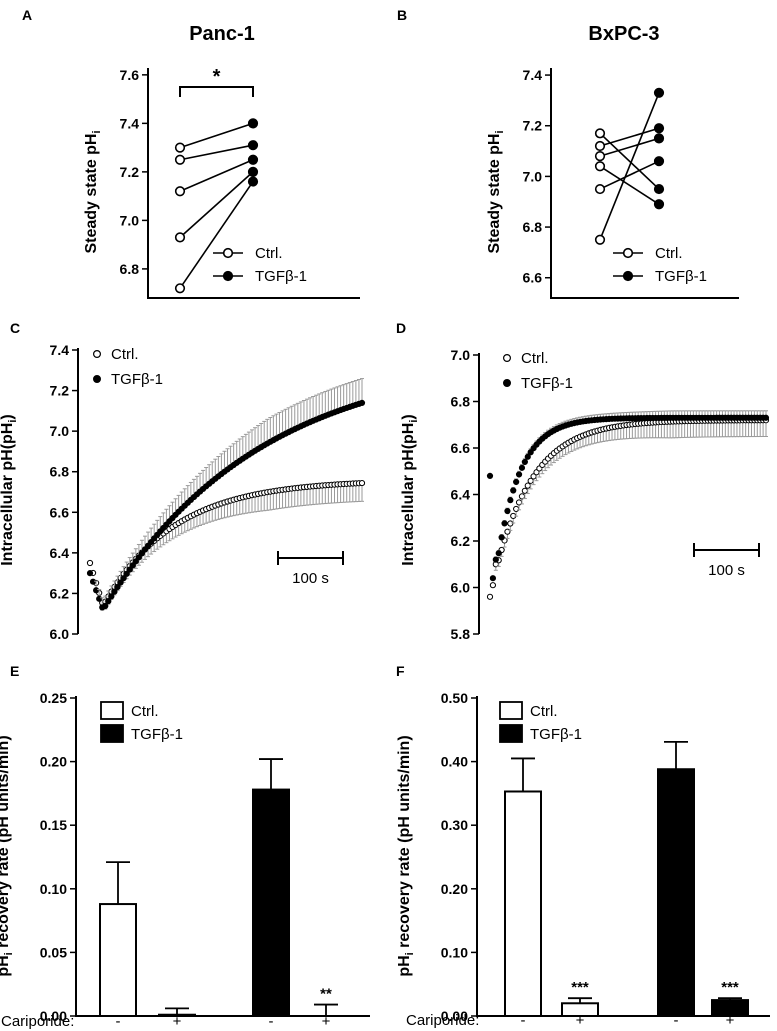 The width and height of the screenshot is (777, 1031). I want to click on y-tick-label: 0.05, so click(53, 952).